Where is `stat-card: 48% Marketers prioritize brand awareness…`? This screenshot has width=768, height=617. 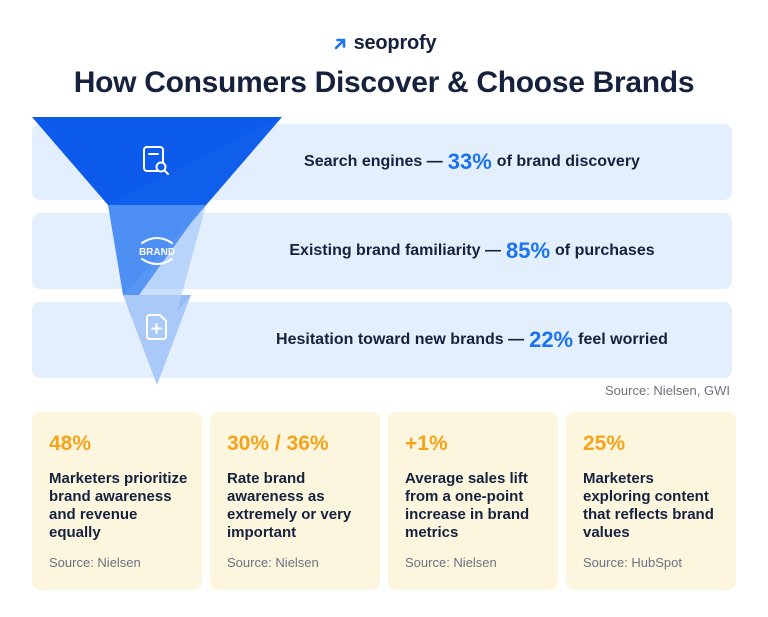 stat-card: 48% Marketers prioritize brand awareness… is located at coordinates (117, 501).